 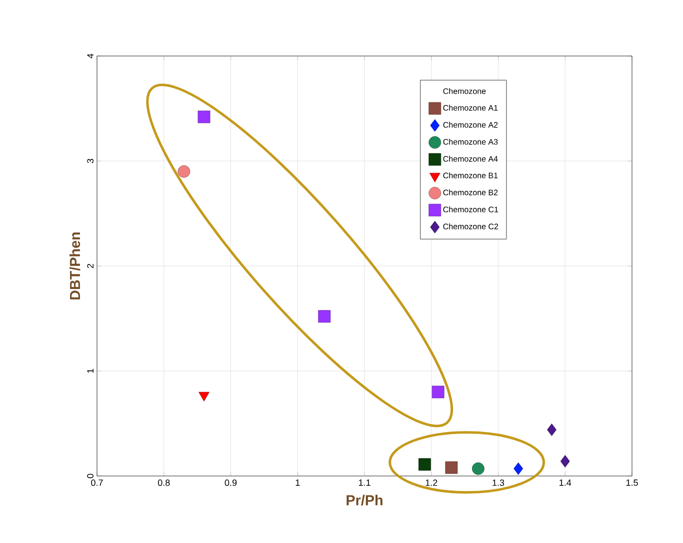 I want to click on legend-label: Chemozone C2, so click(x=470, y=226).